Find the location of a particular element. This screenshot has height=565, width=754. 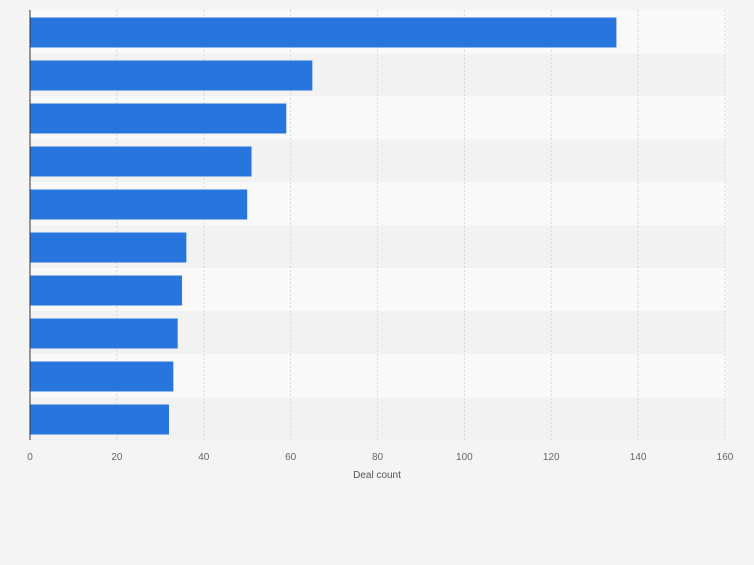

x-tick-label: 60 is located at coordinates (291, 457).